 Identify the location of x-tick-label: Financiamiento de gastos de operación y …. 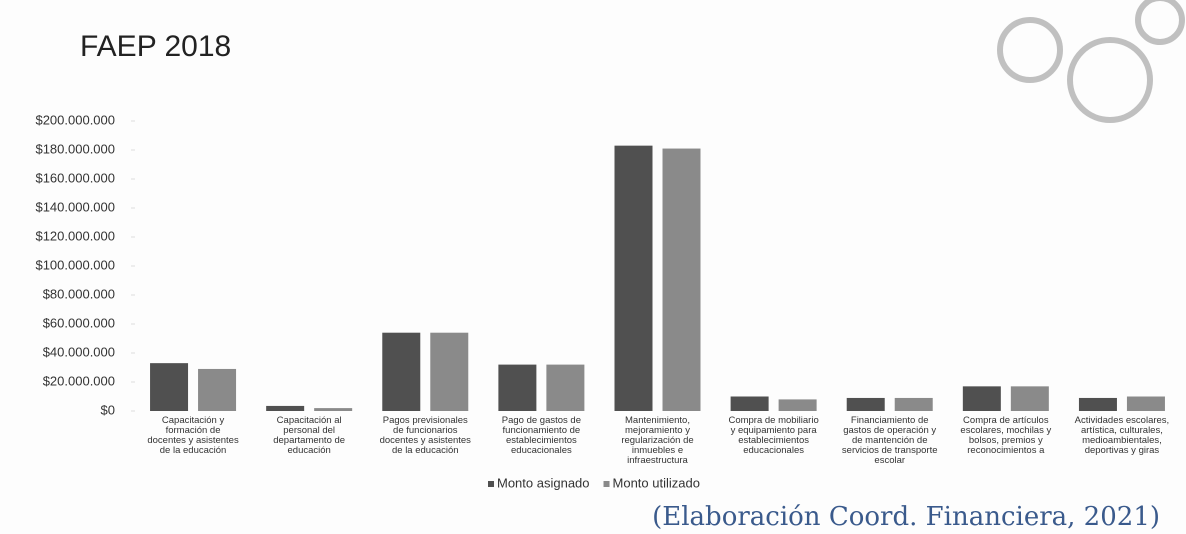
(889, 440).